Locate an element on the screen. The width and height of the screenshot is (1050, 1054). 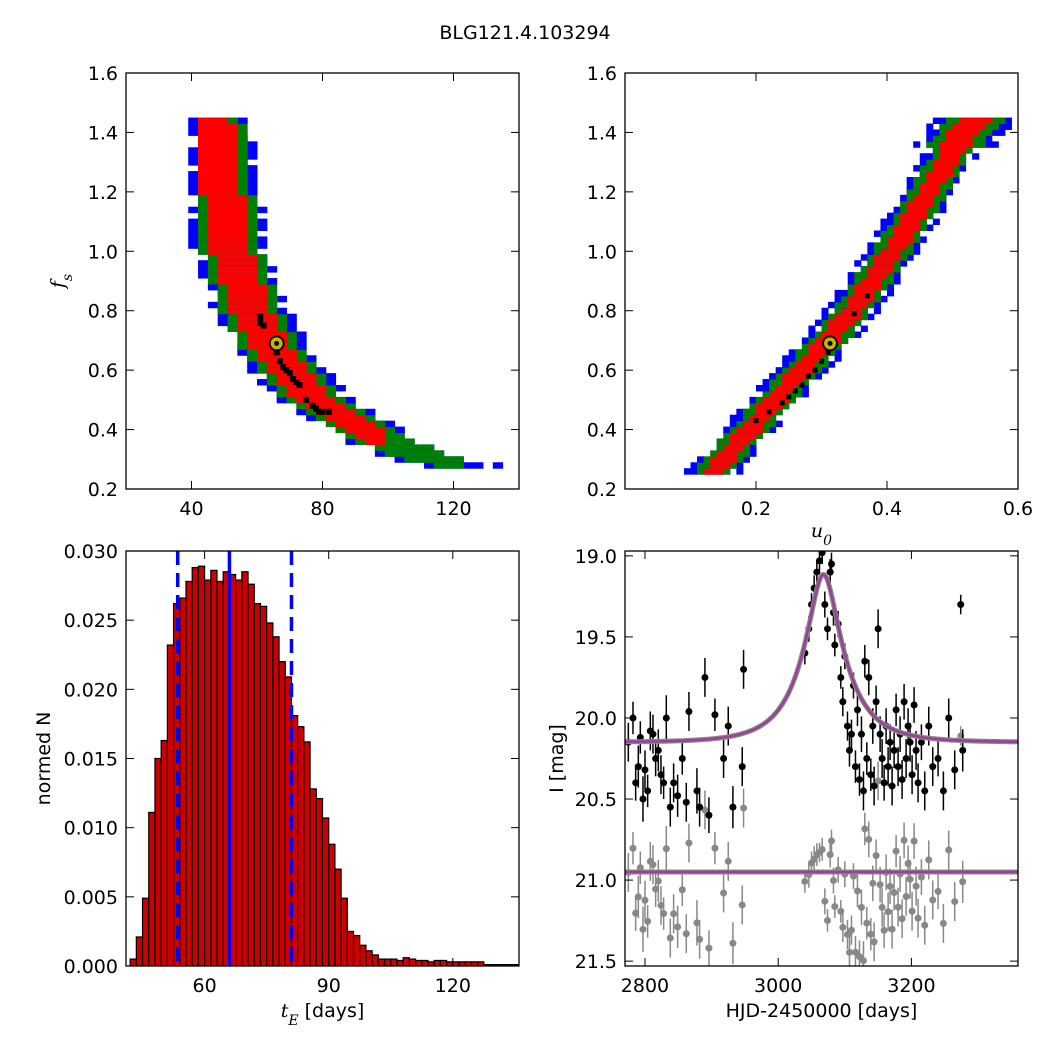
y-tick-label: 0.005 is located at coordinates (91, 898).